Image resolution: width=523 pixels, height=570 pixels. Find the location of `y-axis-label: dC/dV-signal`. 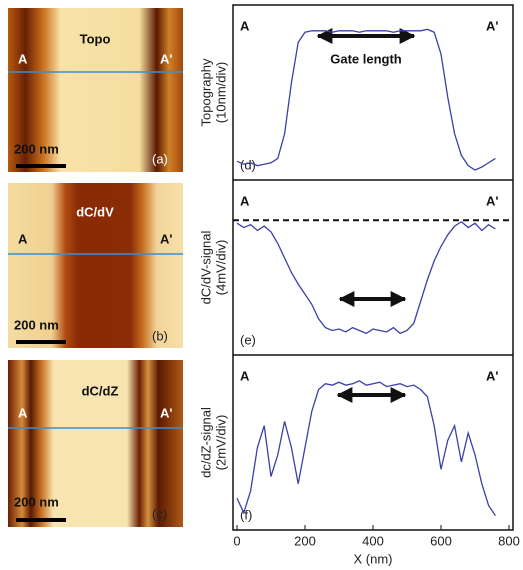

y-axis-label: dC/dV-signal is located at coordinates (205, 268).